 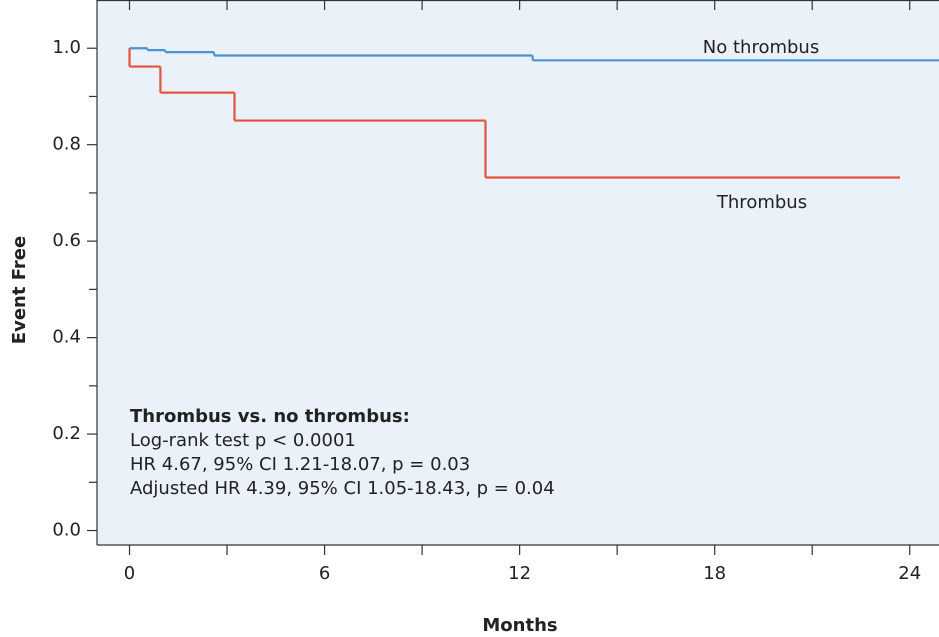 What do you see at coordinates (761, 47) in the screenshot?
I see `series-label: No thrombus` at bounding box center [761, 47].